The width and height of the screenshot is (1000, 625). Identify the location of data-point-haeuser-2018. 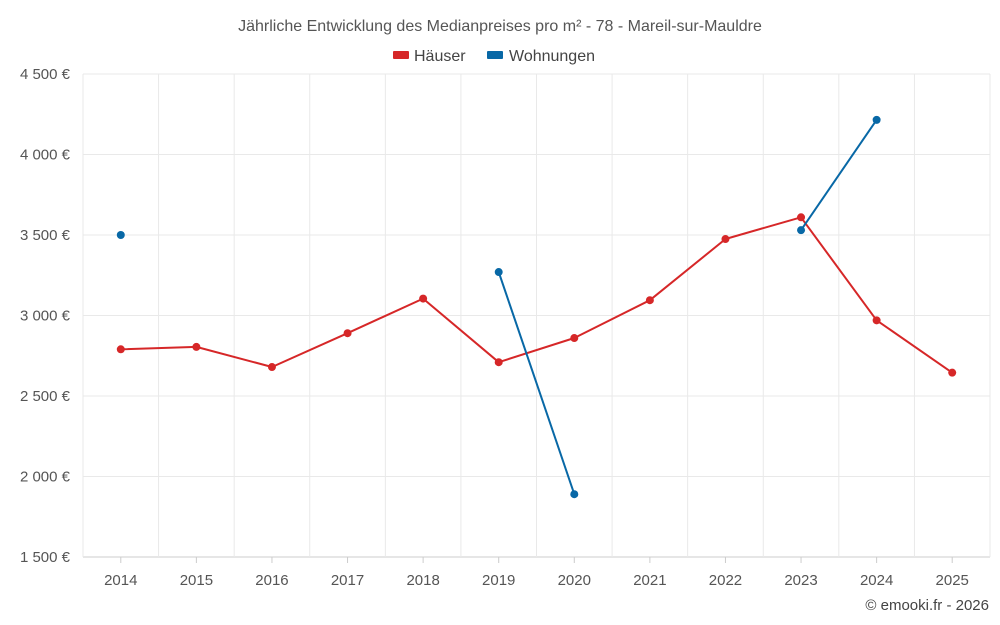
(423, 298).